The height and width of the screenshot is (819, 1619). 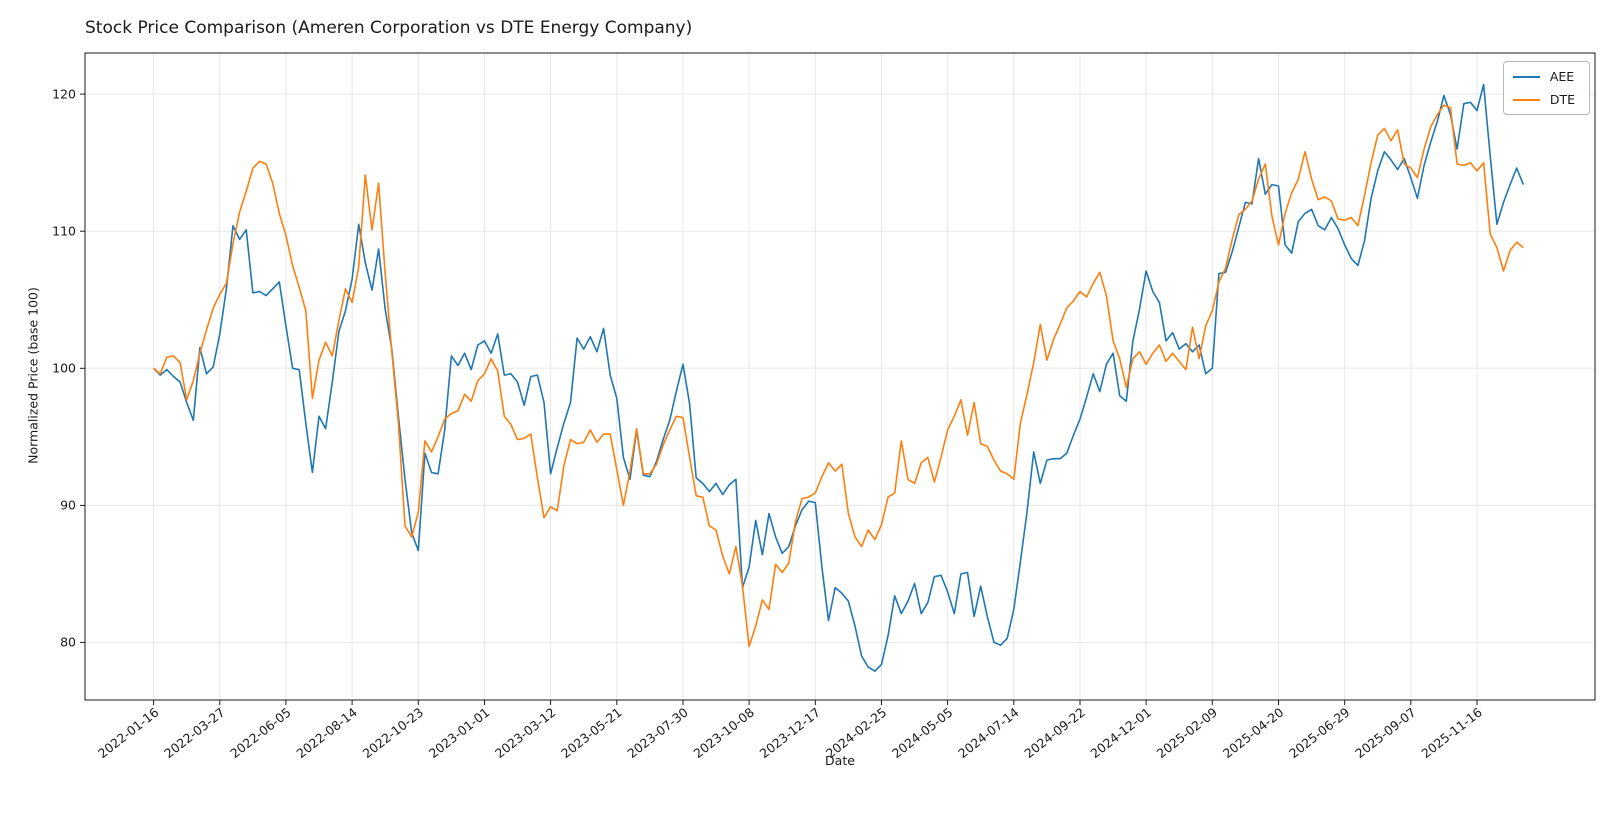 What do you see at coordinates (1385, 733) in the screenshot?
I see `x-tick-label: 2025-09-07` at bounding box center [1385, 733].